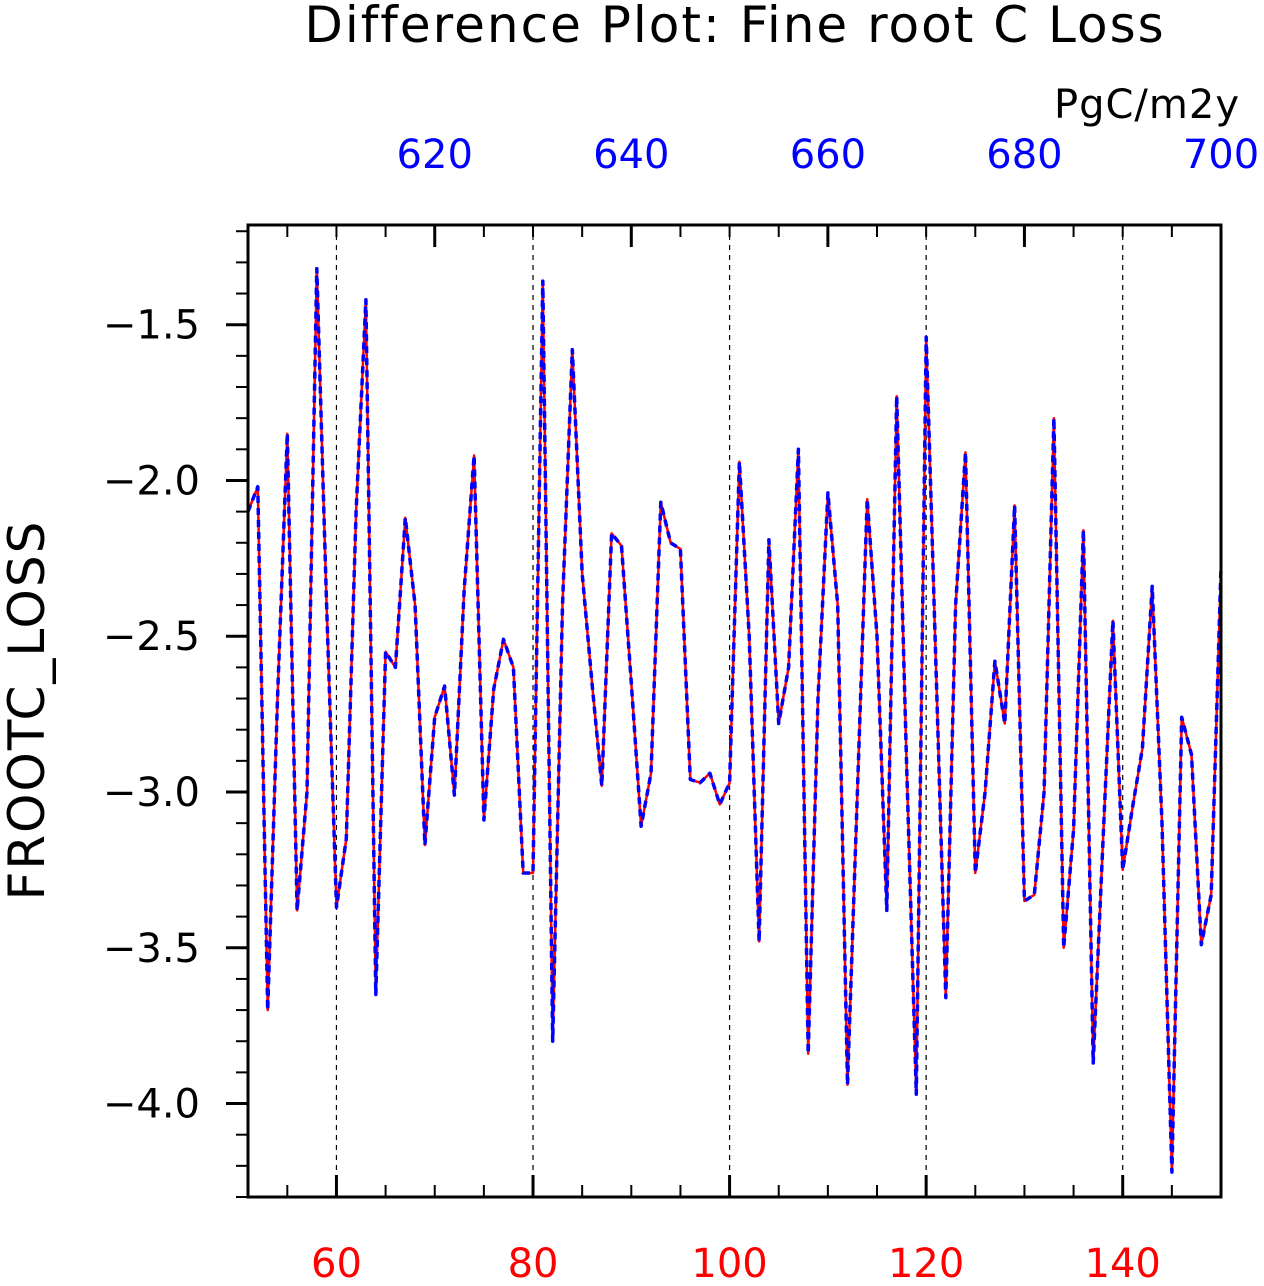  What do you see at coordinates (1024, 155) in the screenshot?
I see `top-tick-label: 680` at bounding box center [1024, 155].